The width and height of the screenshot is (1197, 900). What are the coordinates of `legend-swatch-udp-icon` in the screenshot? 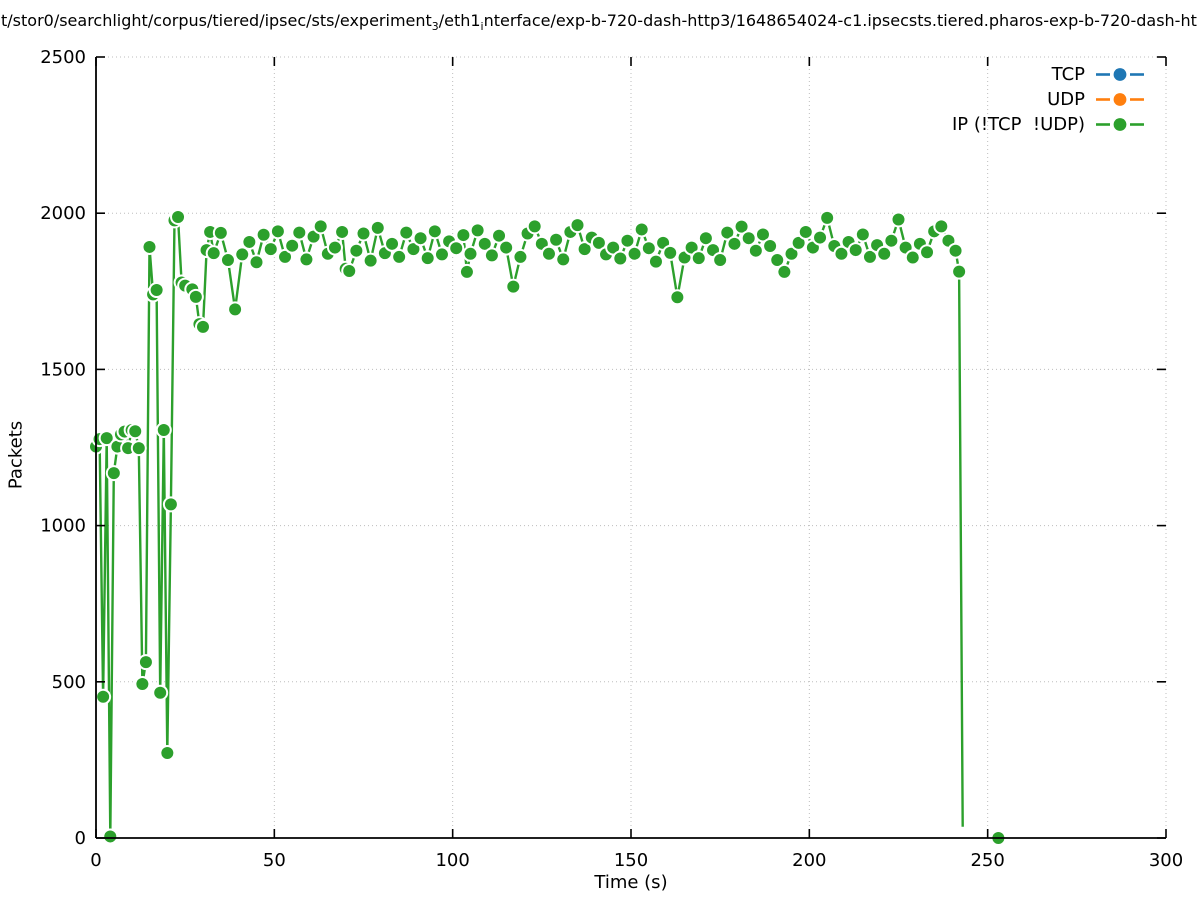 It's located at (1120, 99).